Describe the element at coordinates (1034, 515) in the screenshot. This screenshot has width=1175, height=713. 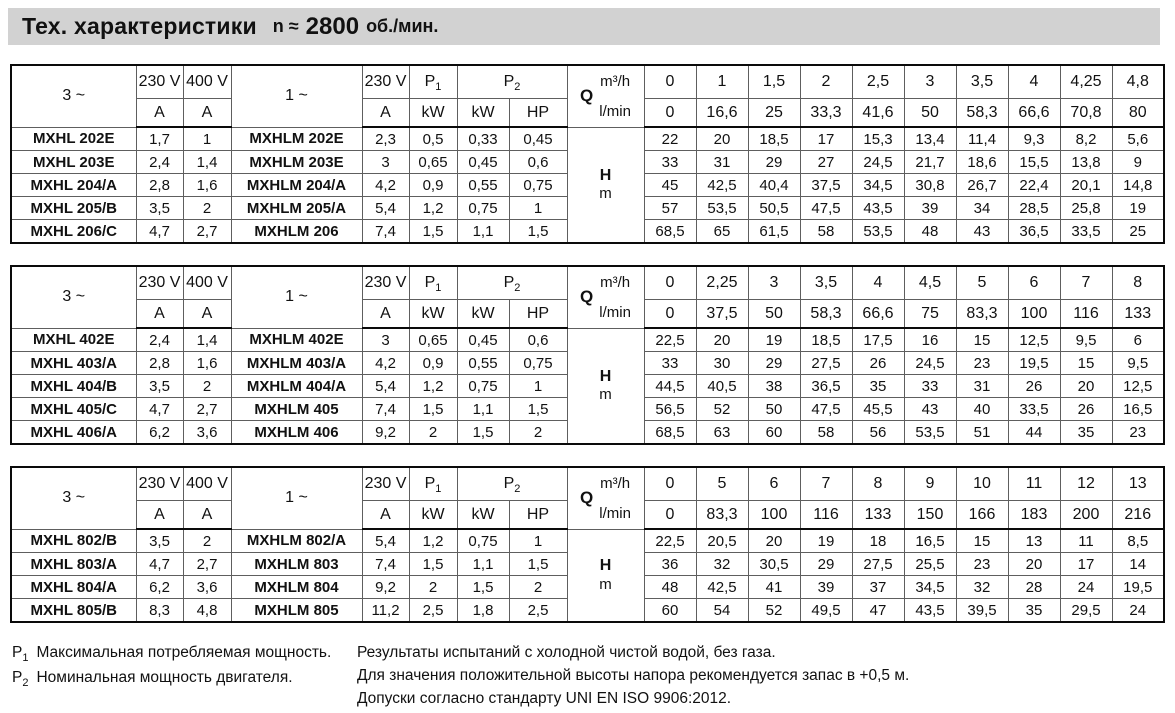
I see `q-lmin-value: 183` at that location.